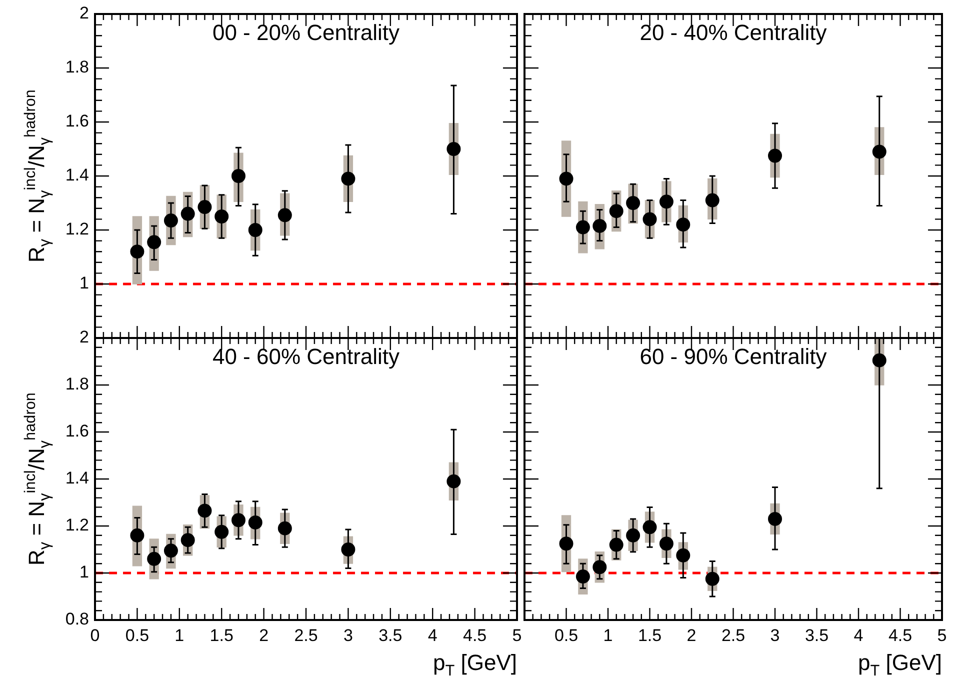  Describe the element at coordinates (733, 32) in the screenshot. I see `chart-title: 20 - 40% Centrality` at that location.